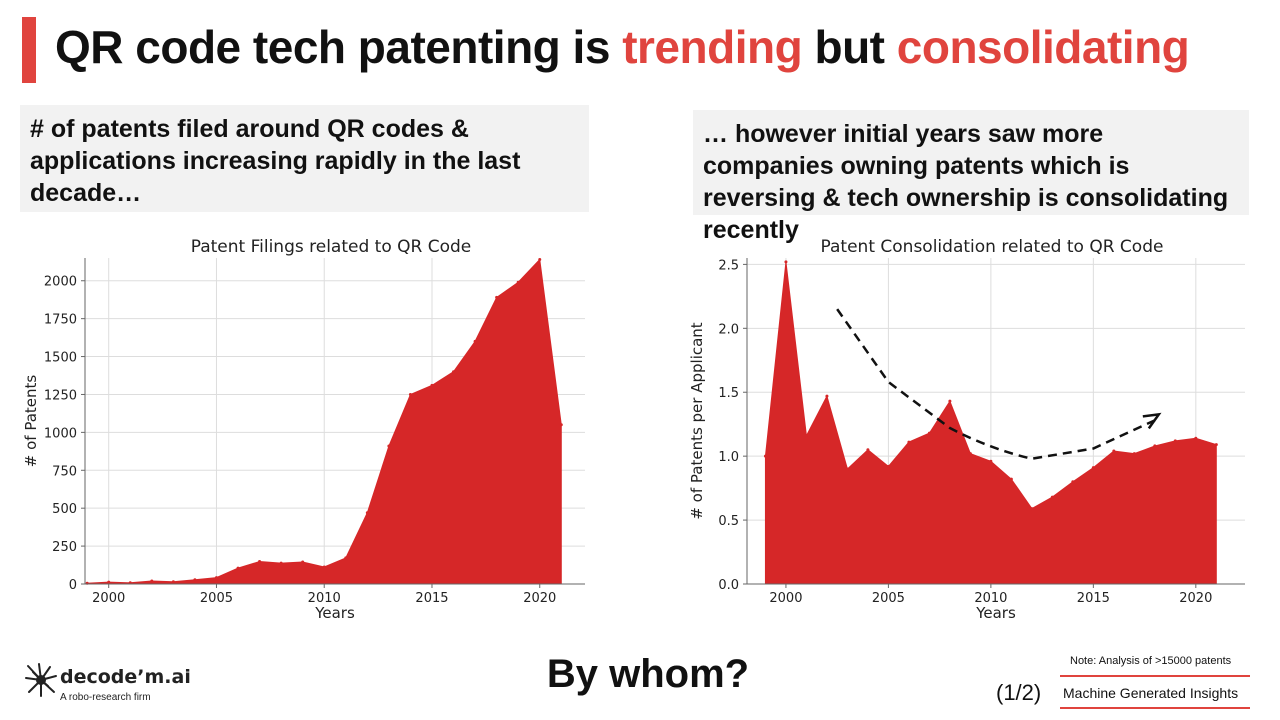 This screenshot has width=1280, height=720. Describe the element at coordinates (60, 320) in the screenshot. I see `y-tick-label: 1750` at that location.